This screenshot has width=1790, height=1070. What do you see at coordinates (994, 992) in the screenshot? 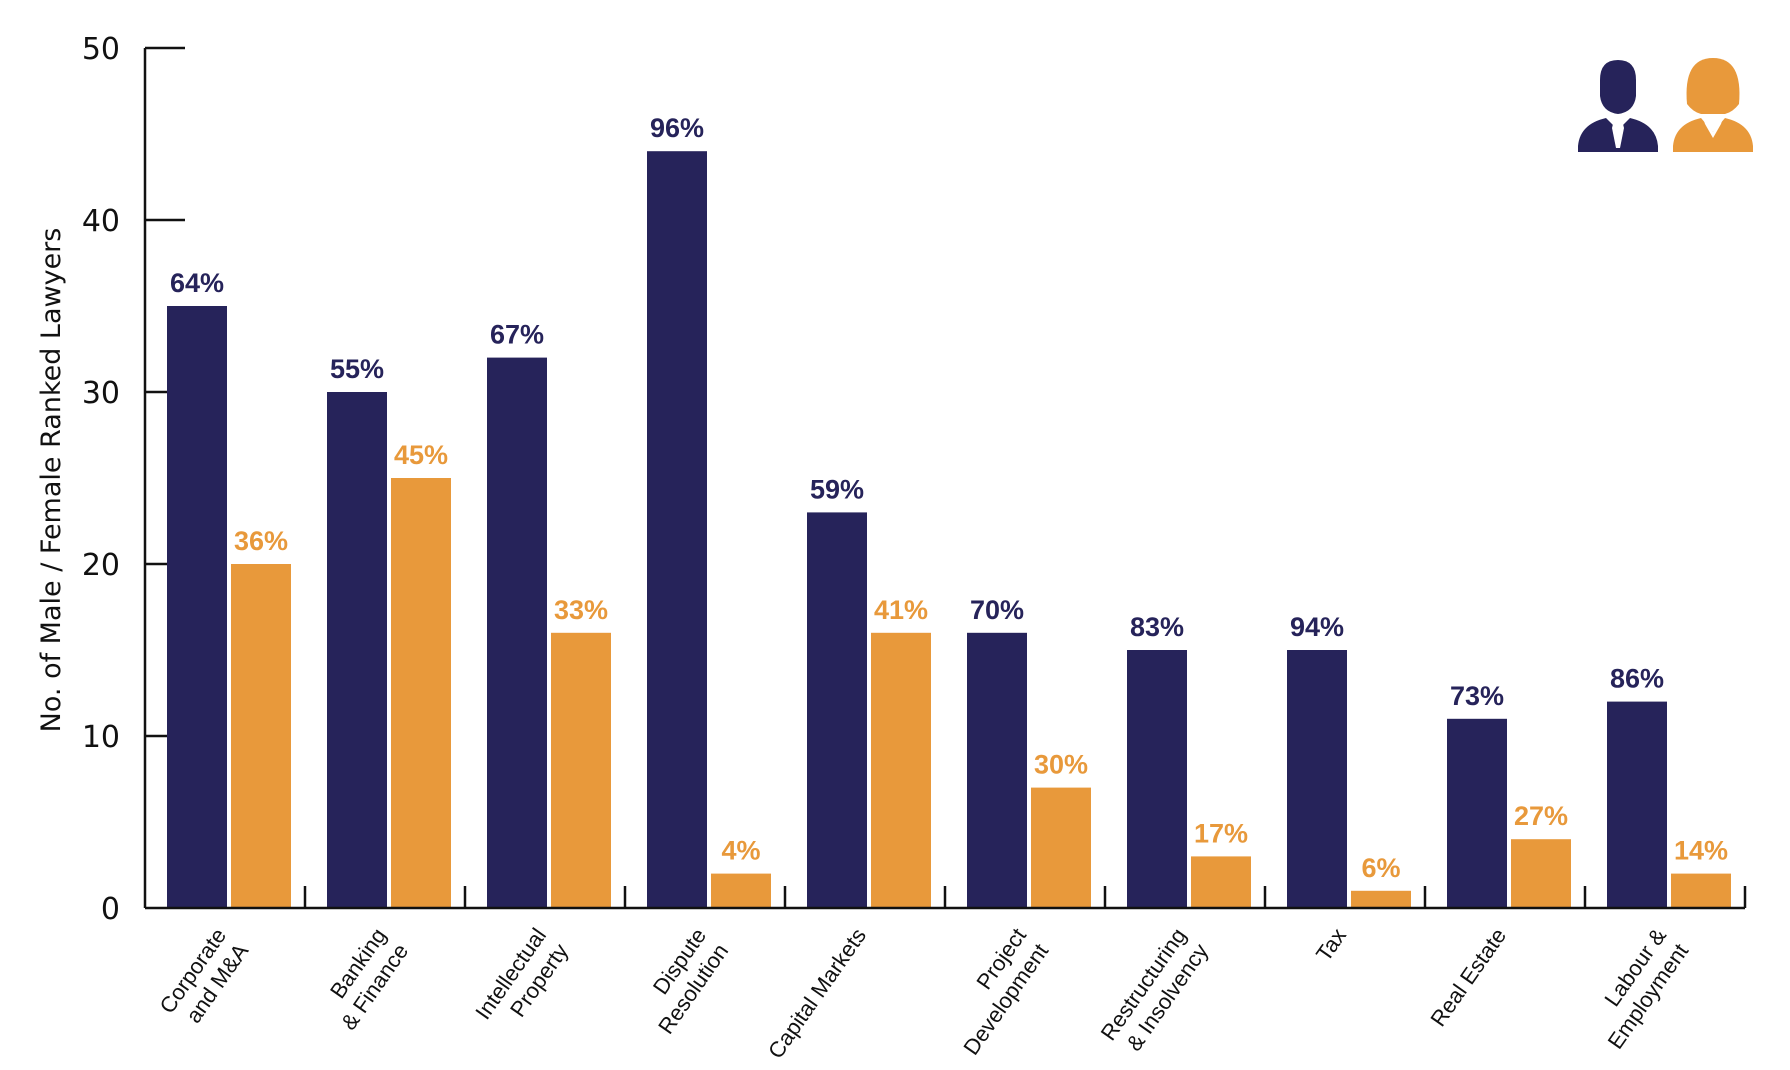
I see `x-category-label: ProjectDevelopment` at bounding box center [994, 992].